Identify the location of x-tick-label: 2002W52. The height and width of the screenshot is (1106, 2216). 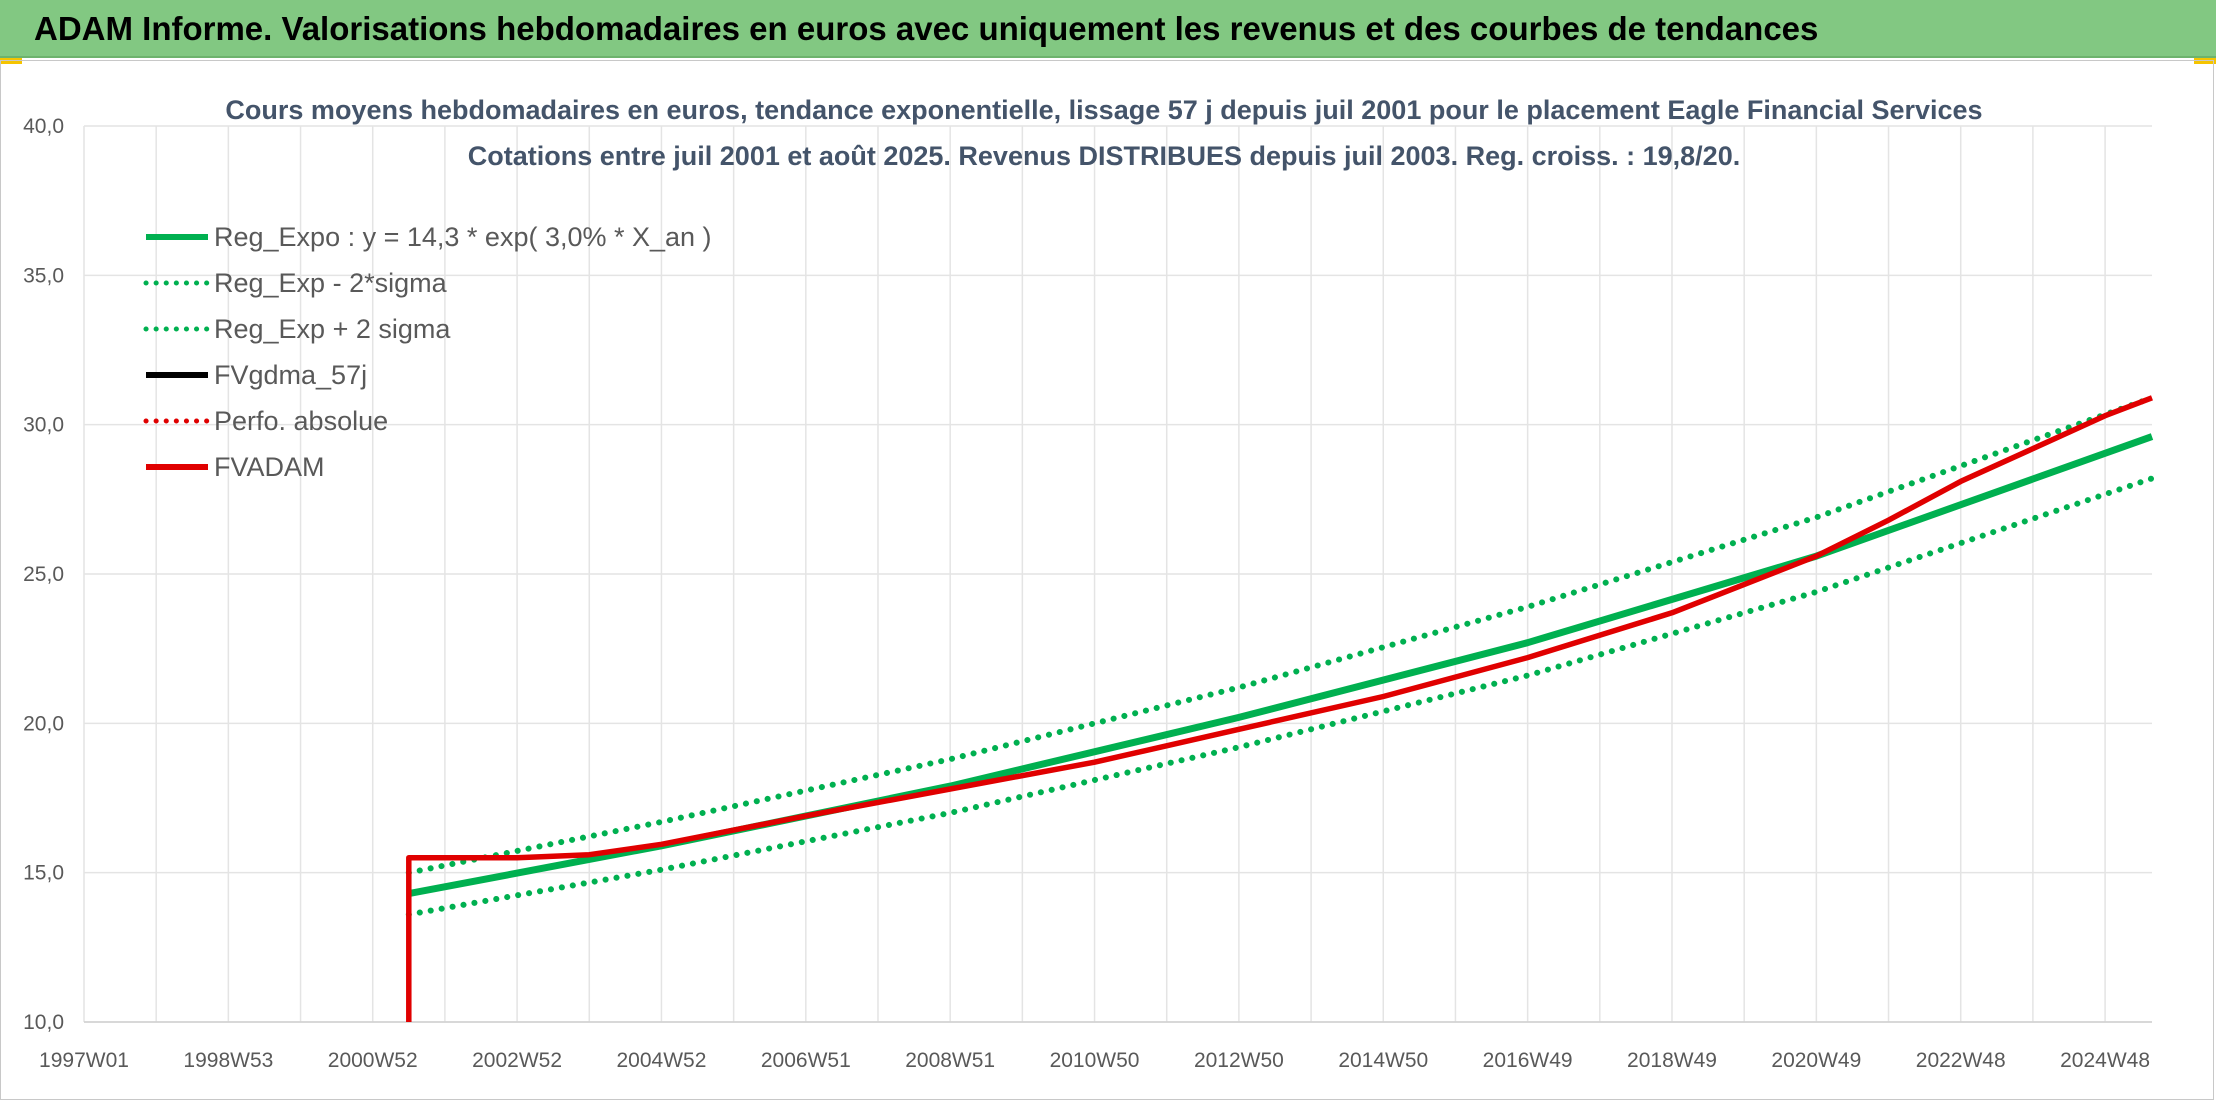
(517, 1060).